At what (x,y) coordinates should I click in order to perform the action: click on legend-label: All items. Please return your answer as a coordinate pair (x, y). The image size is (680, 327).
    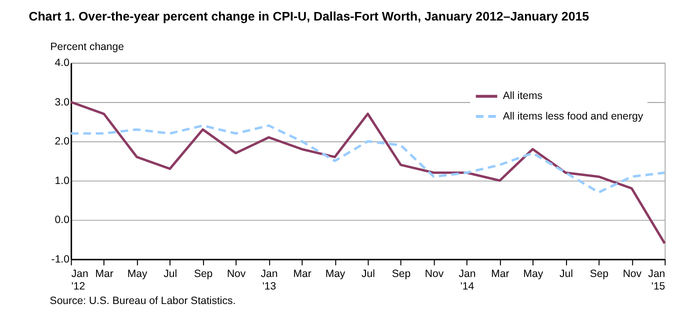
    Looking at the image, I should click on (522, 96).